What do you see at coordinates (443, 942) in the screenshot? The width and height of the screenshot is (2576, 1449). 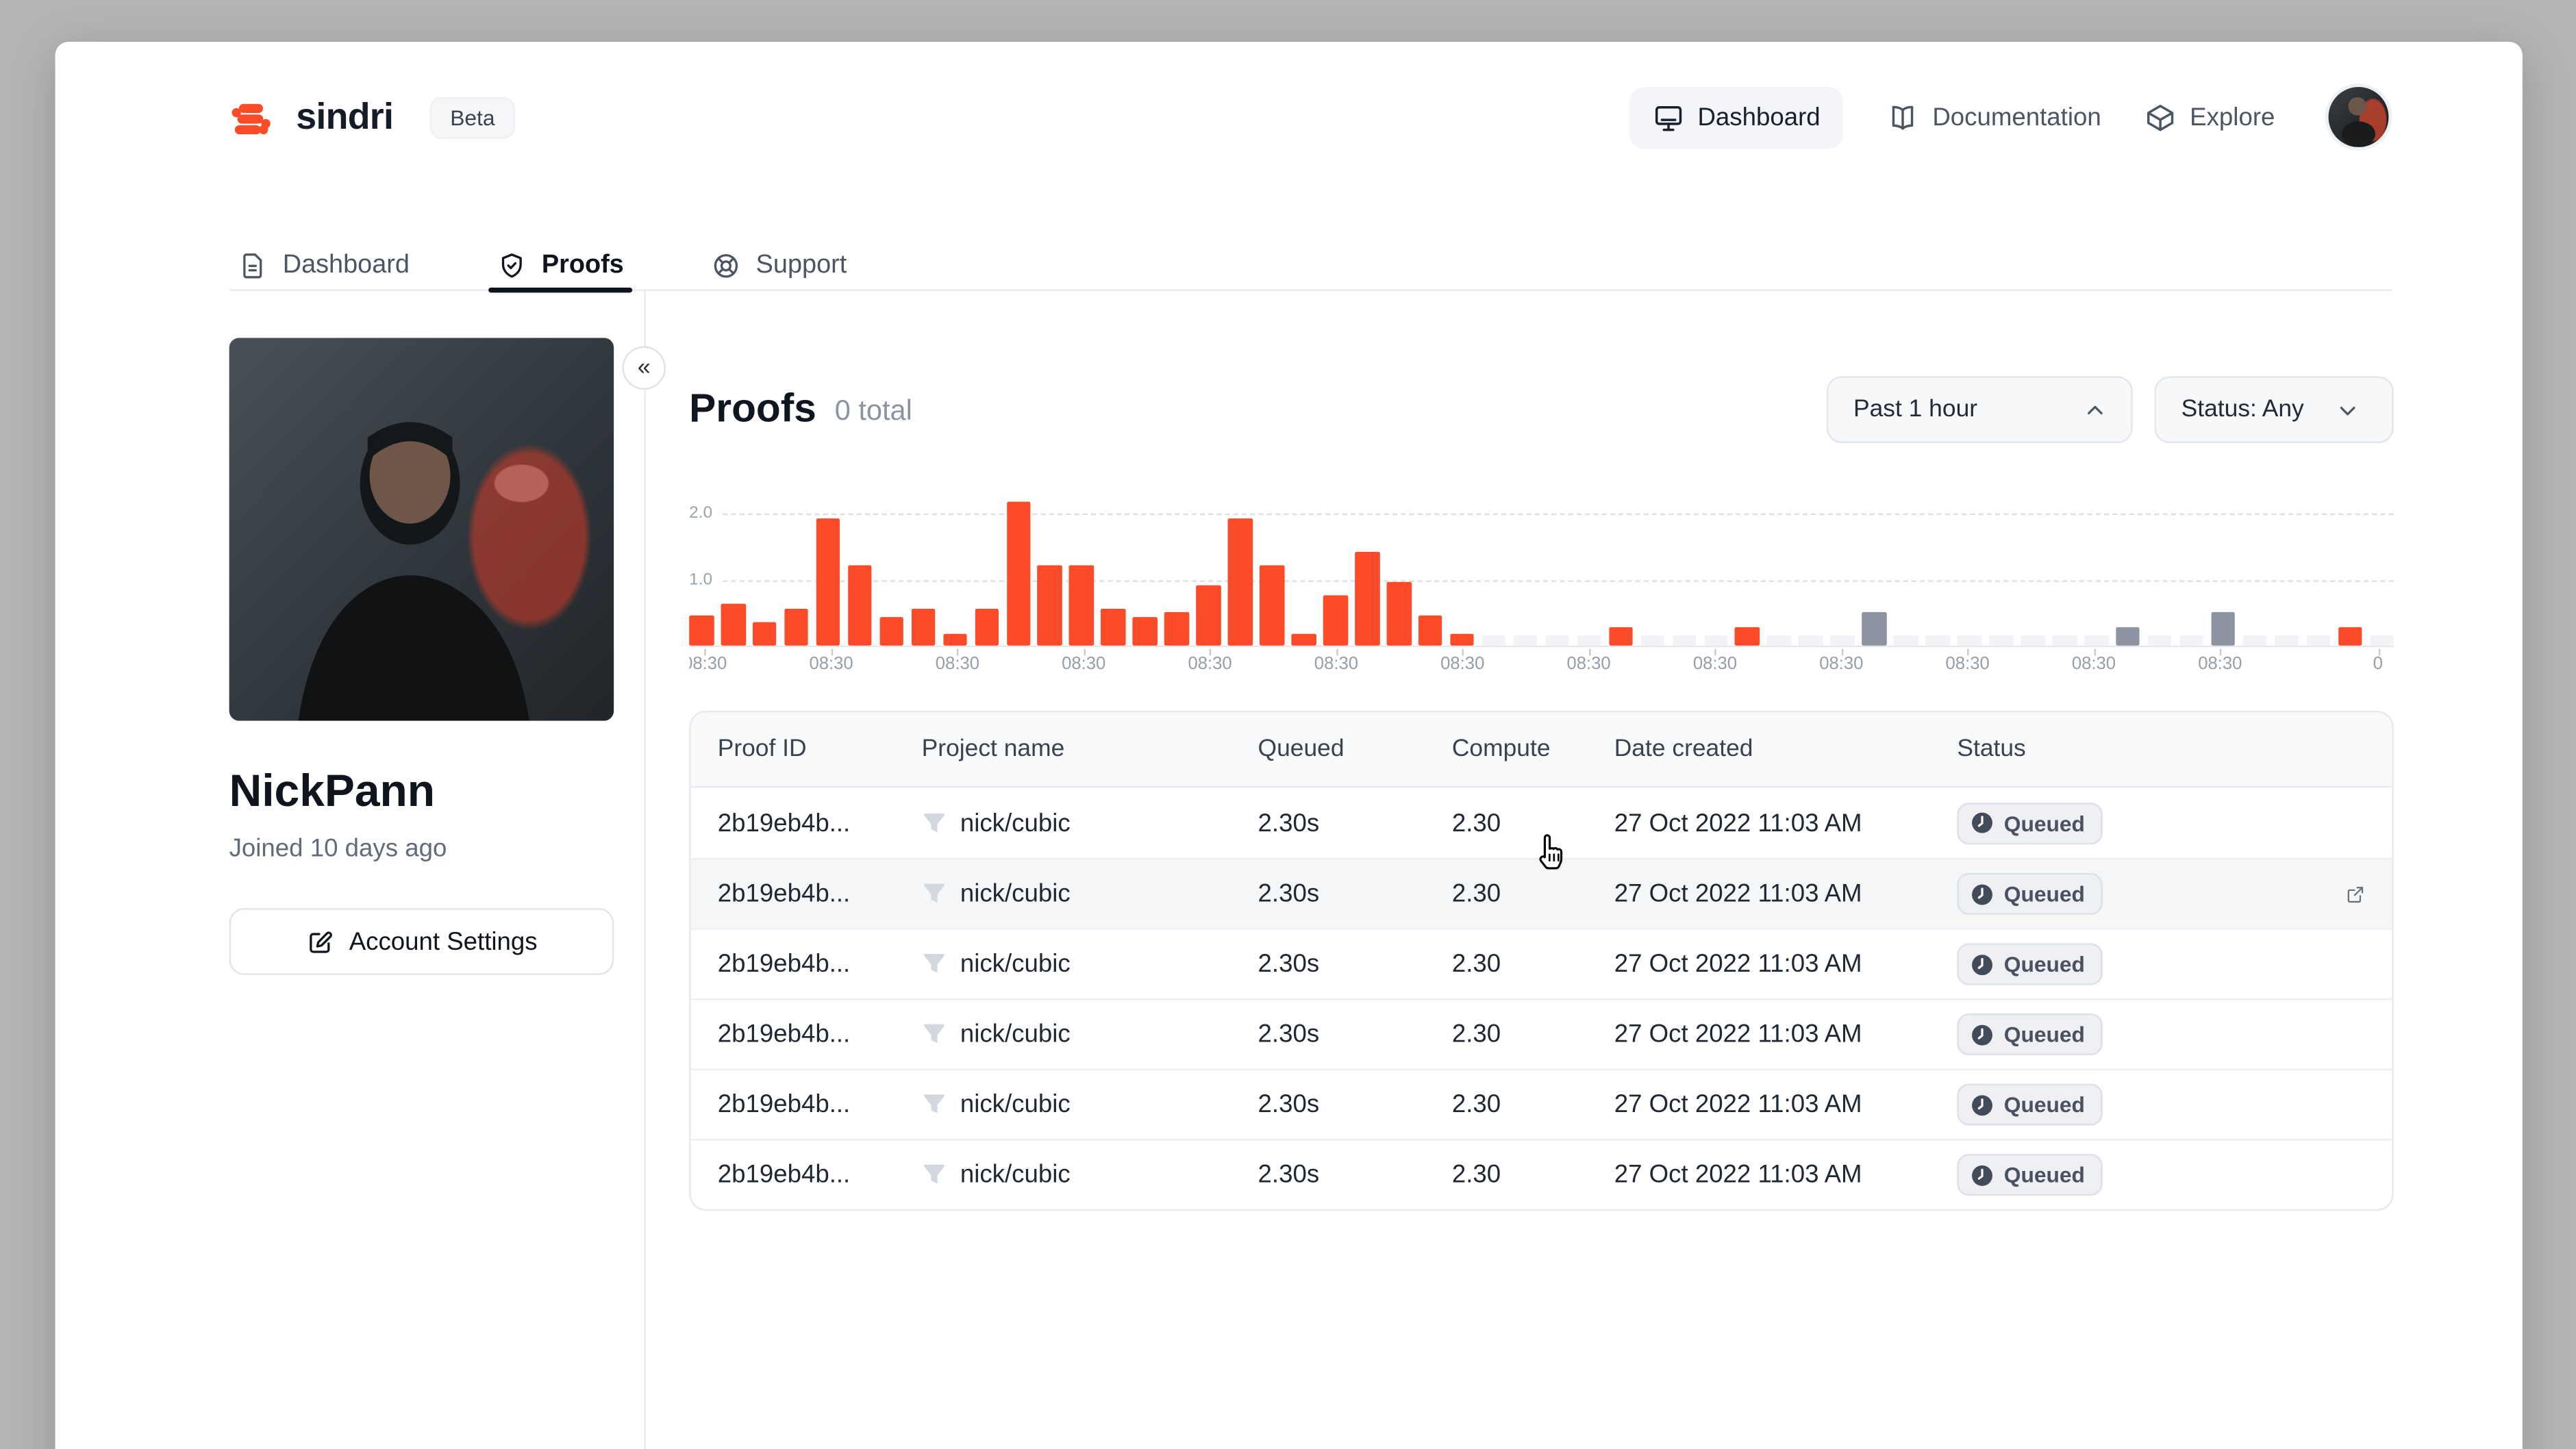 I see `account-settings-label: Account Settings` at bounding box center [443, 942].